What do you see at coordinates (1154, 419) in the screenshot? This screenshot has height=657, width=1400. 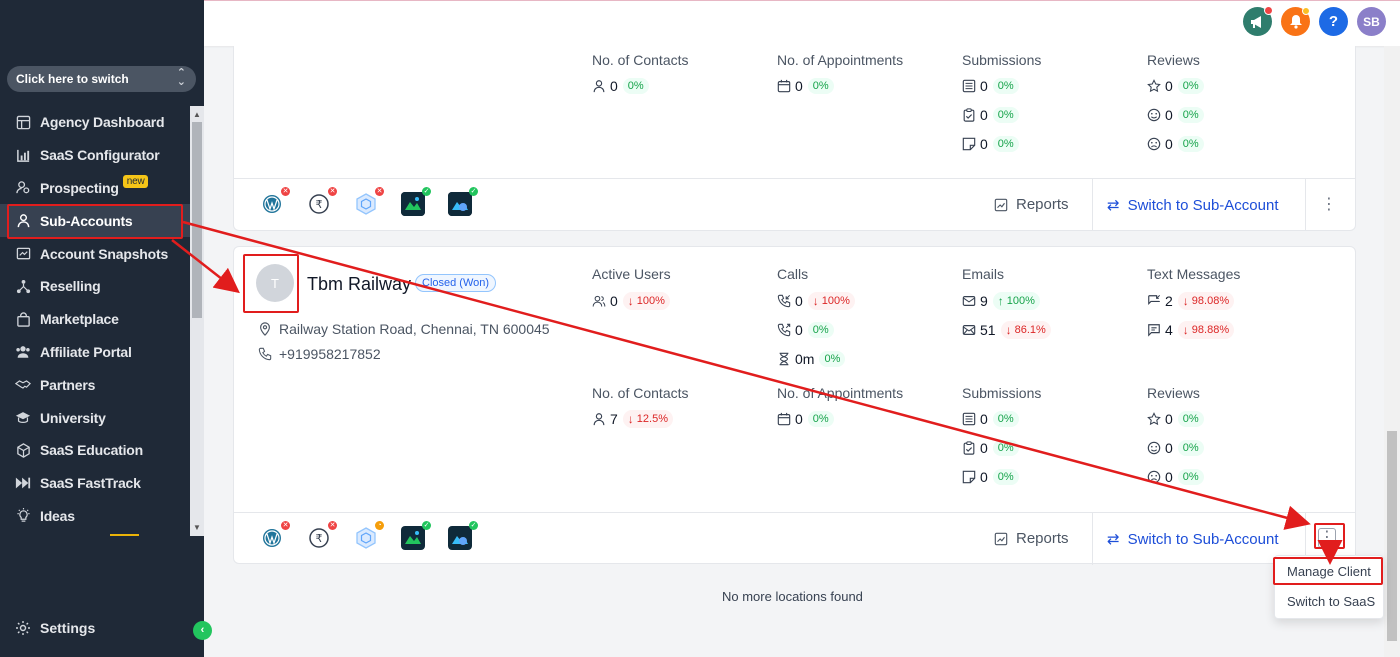 I see `star-icon` at bounding box center [1154, 419].